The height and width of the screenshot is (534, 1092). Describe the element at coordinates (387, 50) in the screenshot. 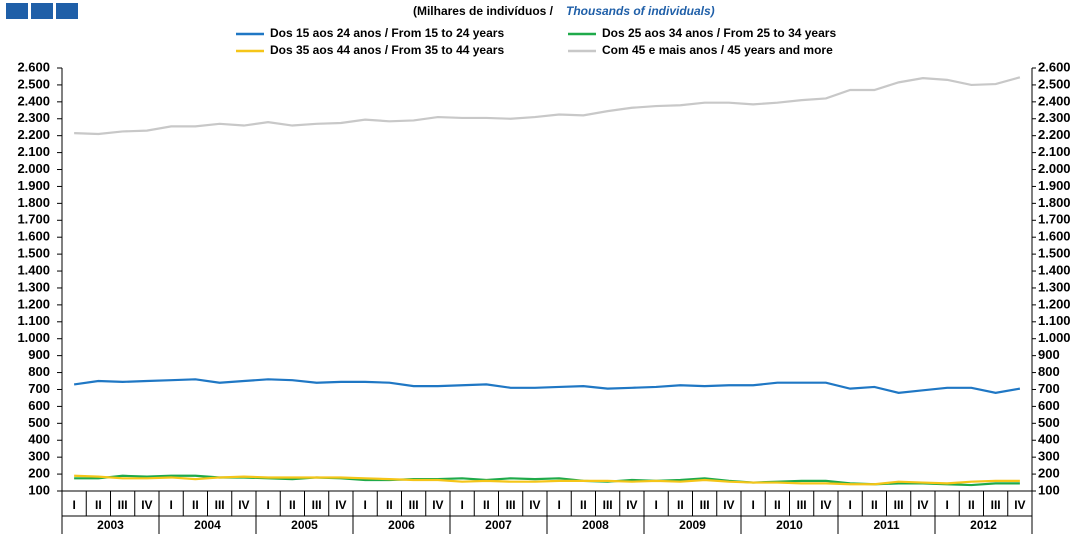

I see `legend-label: Dos 35 aos 44 anos / From 35 to 44 years` at that location.